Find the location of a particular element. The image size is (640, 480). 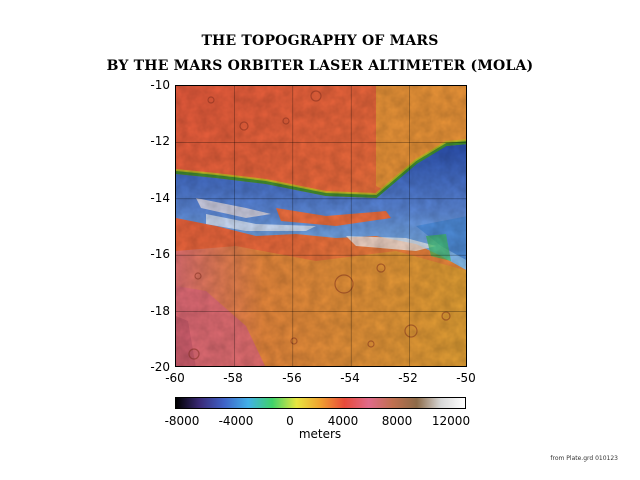

lat-tick-label: -10 is located at coordinates (160, 85).